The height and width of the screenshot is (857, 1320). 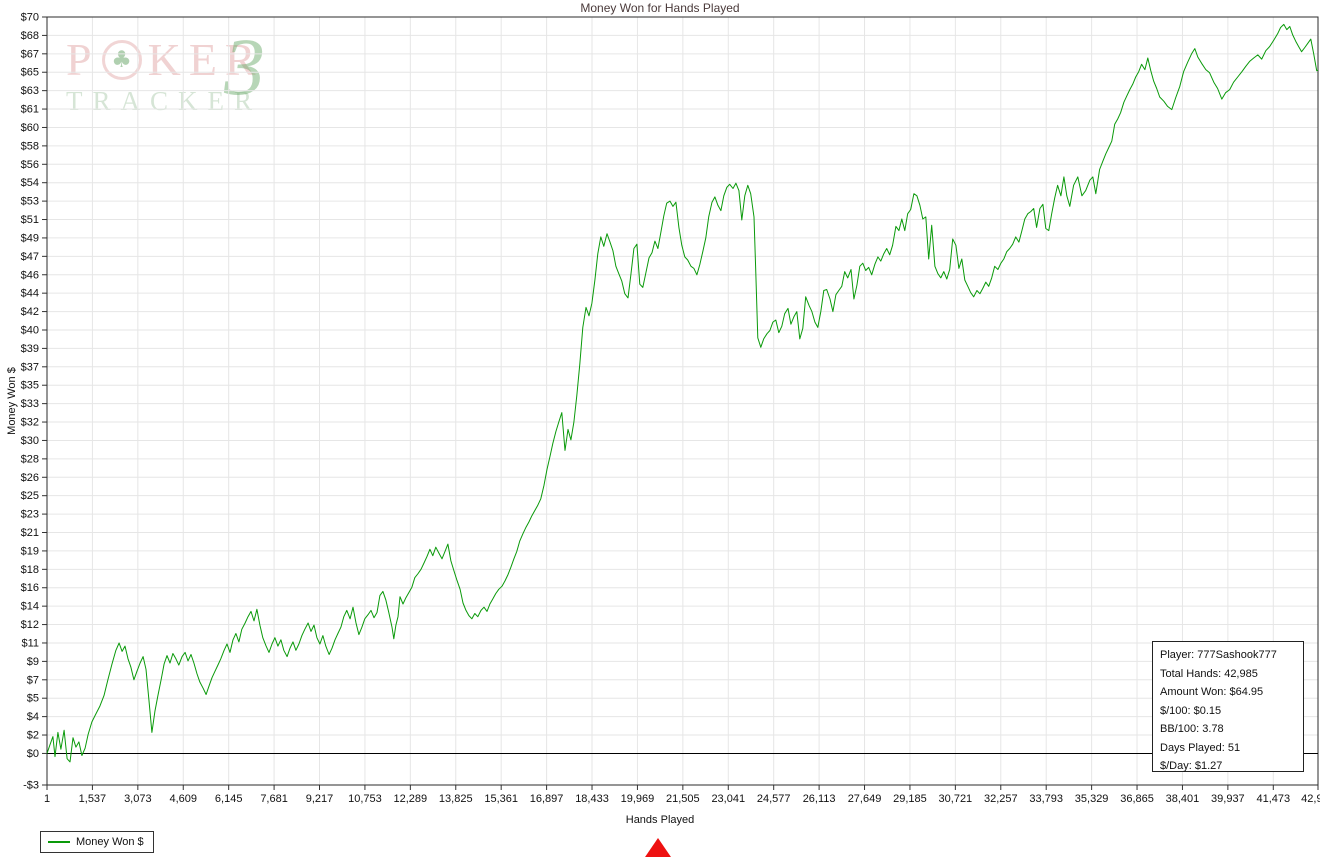 What do you see at coordinates (30, 607) in the screenshot?
I see `y-tick-label: $14` at bounding box center [30, 607].